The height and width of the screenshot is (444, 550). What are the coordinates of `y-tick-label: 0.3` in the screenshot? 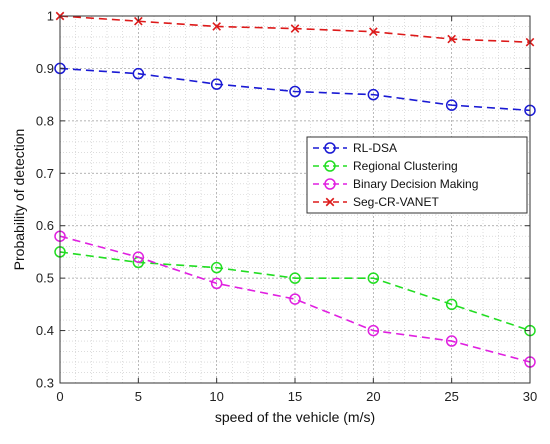 It's located at (45, 383).